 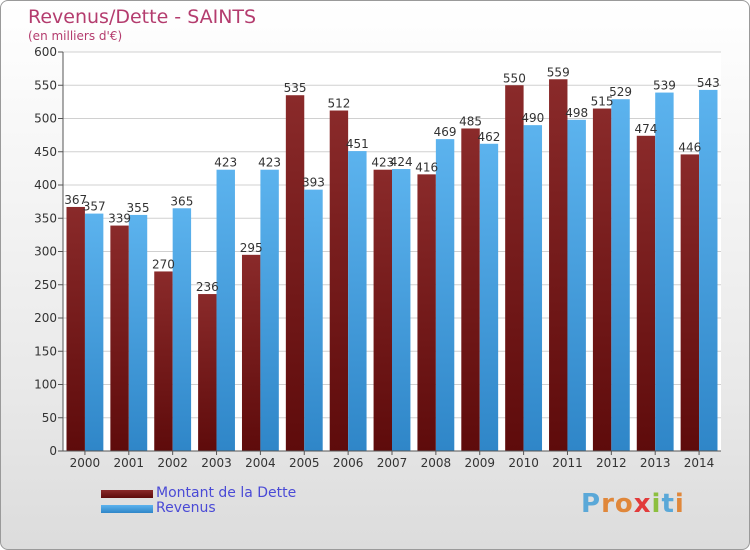 I want to click on data-label-dette: 535, so click(x=295, y=88).